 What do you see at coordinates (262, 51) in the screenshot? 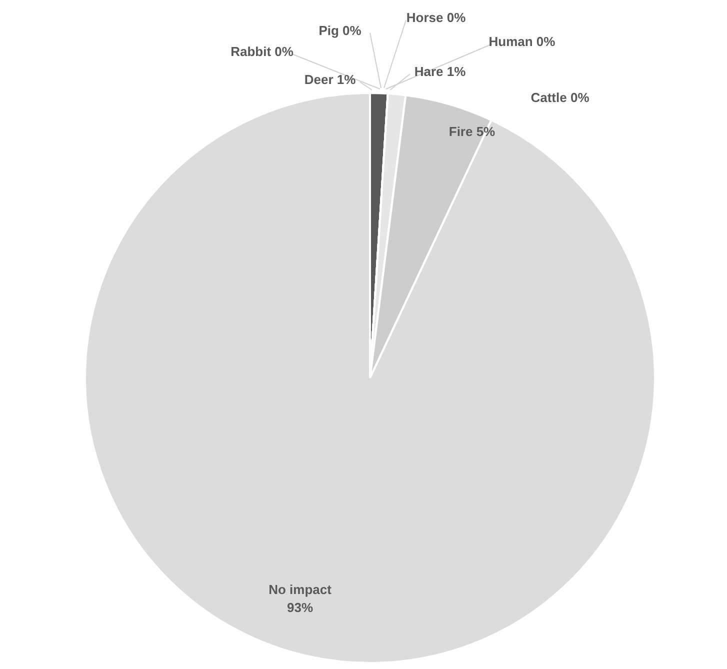
I see `category-label: Rabbit 0%` at bounding box center [262, 51].